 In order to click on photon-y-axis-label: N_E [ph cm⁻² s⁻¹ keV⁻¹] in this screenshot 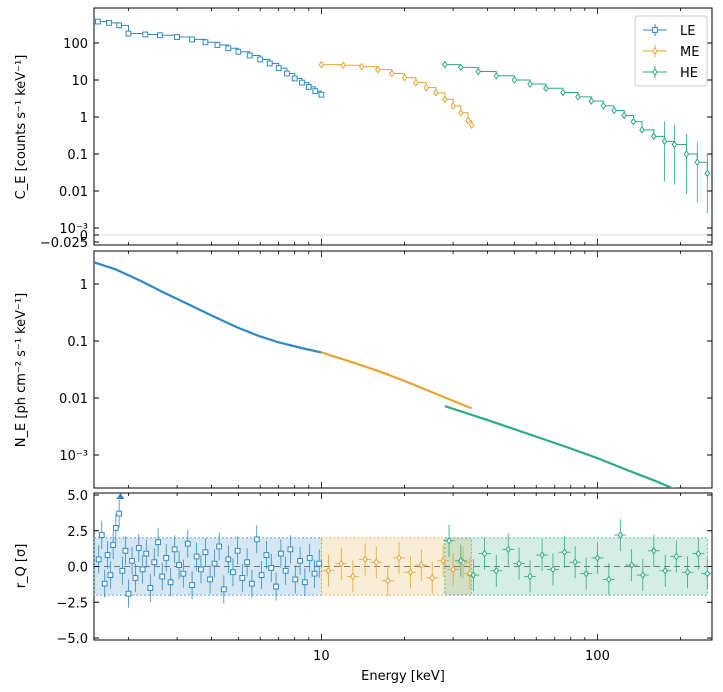, I will do `click(21, 370)`.